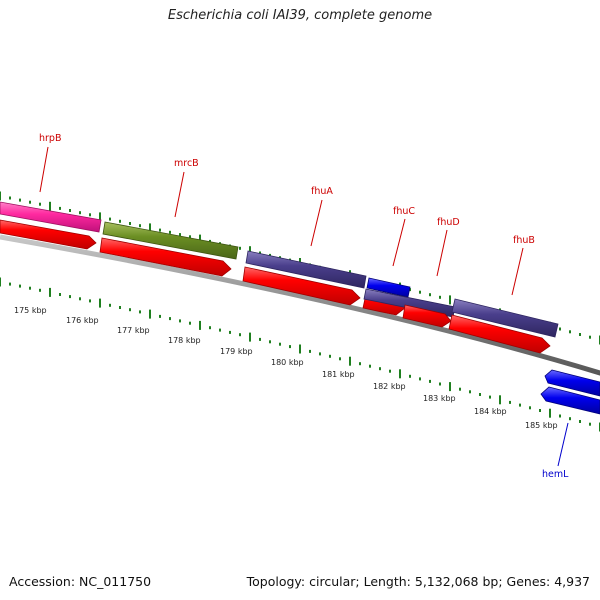 Image resolution: width=600 pixels, height=600 pixels. Describe the element at coordinates (236, 351) in the screenshot. I see `kbp-label: 179 kbp` at that location.